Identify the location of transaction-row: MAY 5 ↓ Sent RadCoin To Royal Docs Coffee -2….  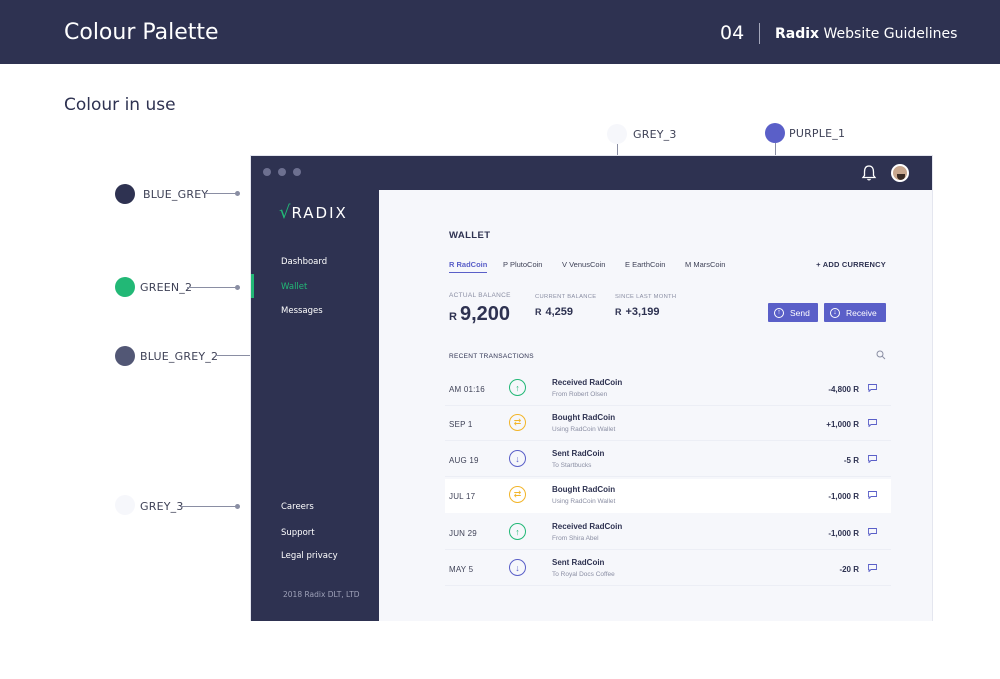
(668, 569).